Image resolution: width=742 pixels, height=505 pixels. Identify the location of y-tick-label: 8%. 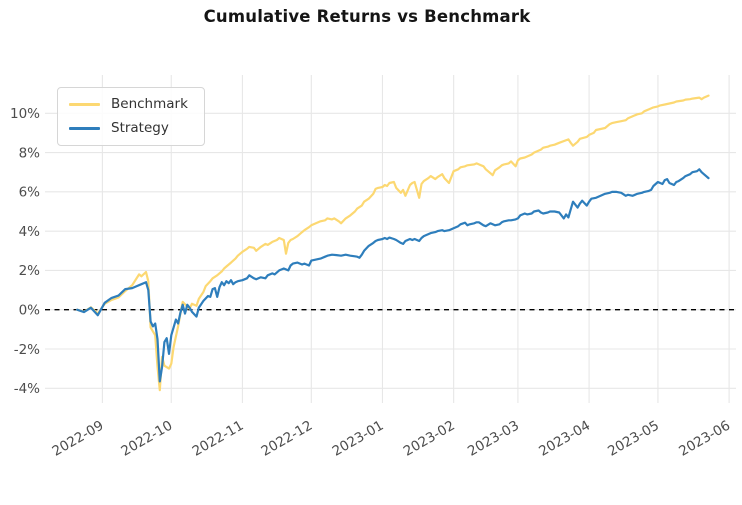
(30, 153).